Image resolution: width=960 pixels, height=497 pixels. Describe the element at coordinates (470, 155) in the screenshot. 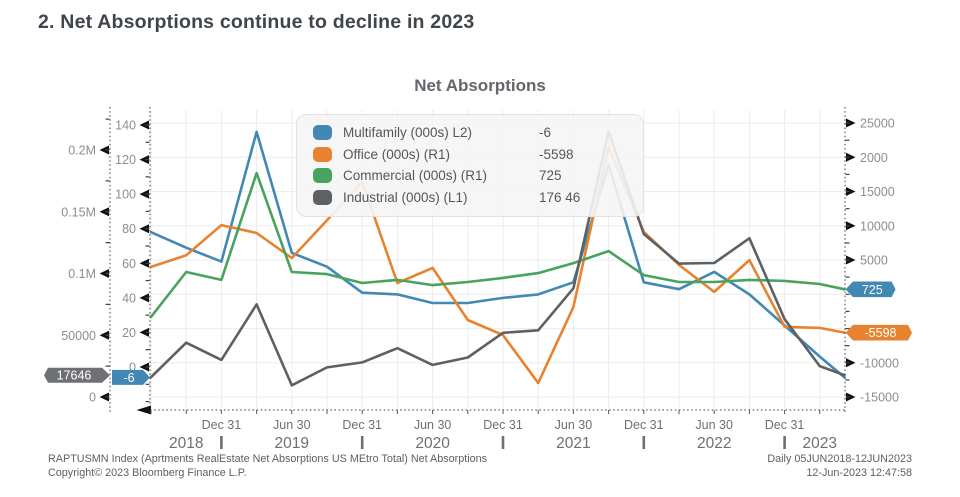

I see `legend-item: Office (000s) (R1) -5598` at that location.